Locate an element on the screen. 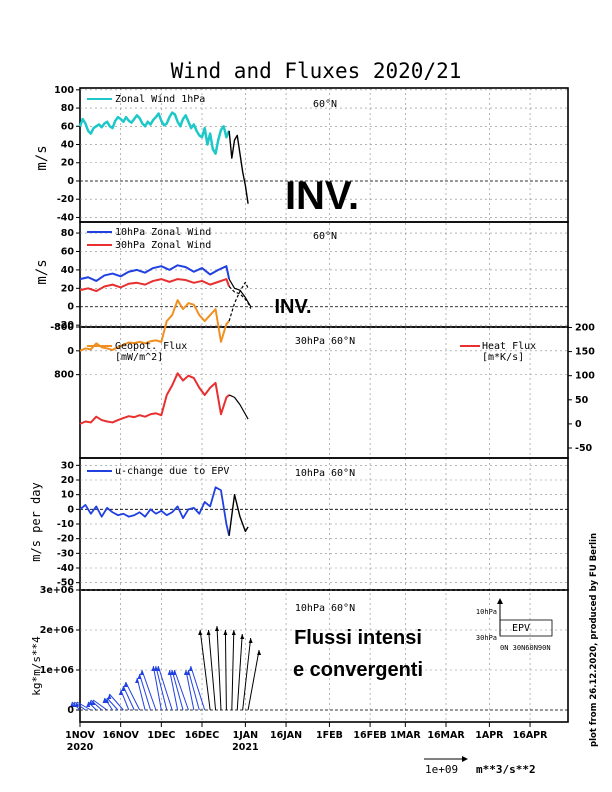 The width and height of the screenshot is (612, 792). y-tick-label: -10 is located at coordinates (66, 524).